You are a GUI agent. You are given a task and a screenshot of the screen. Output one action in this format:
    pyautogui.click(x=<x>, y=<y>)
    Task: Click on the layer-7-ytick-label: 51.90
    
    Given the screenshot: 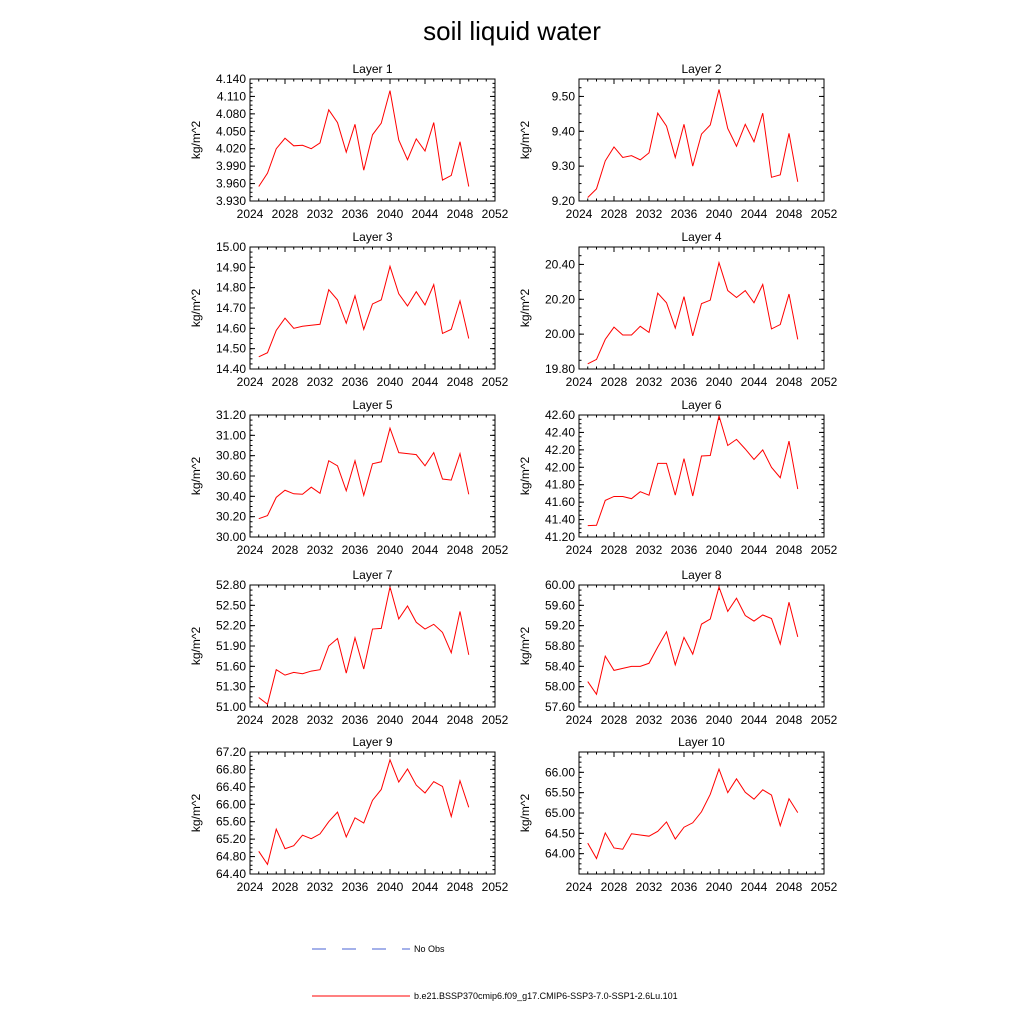 What is the action you would take?
    pyautogui.click(x=231, y=646)
    